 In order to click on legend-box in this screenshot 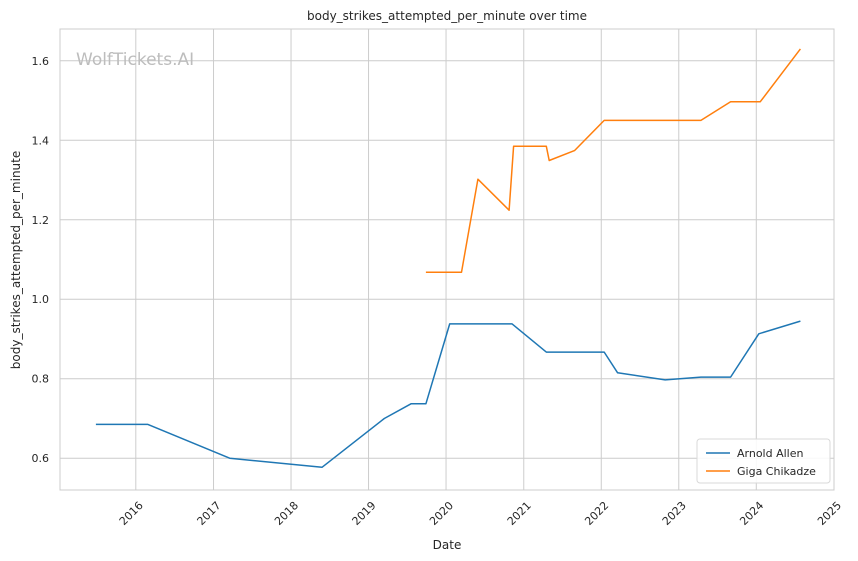, I will do `click(763, 461)`.